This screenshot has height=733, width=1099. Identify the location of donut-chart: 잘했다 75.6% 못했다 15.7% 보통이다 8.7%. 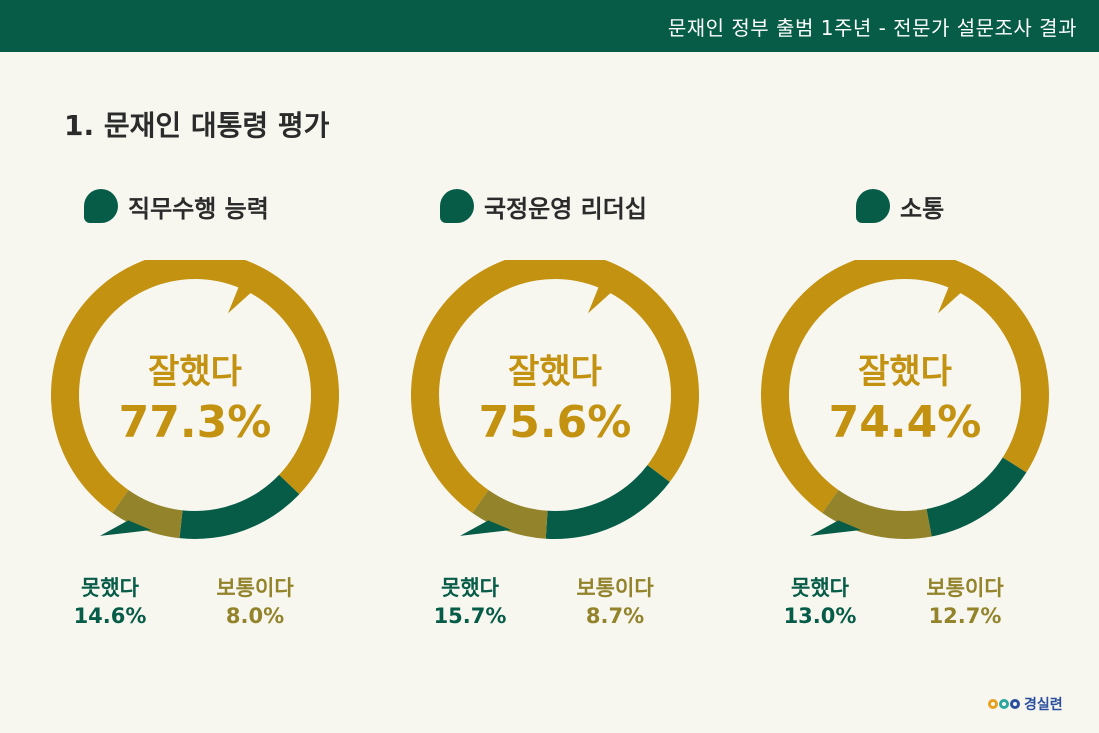
(555, 444).